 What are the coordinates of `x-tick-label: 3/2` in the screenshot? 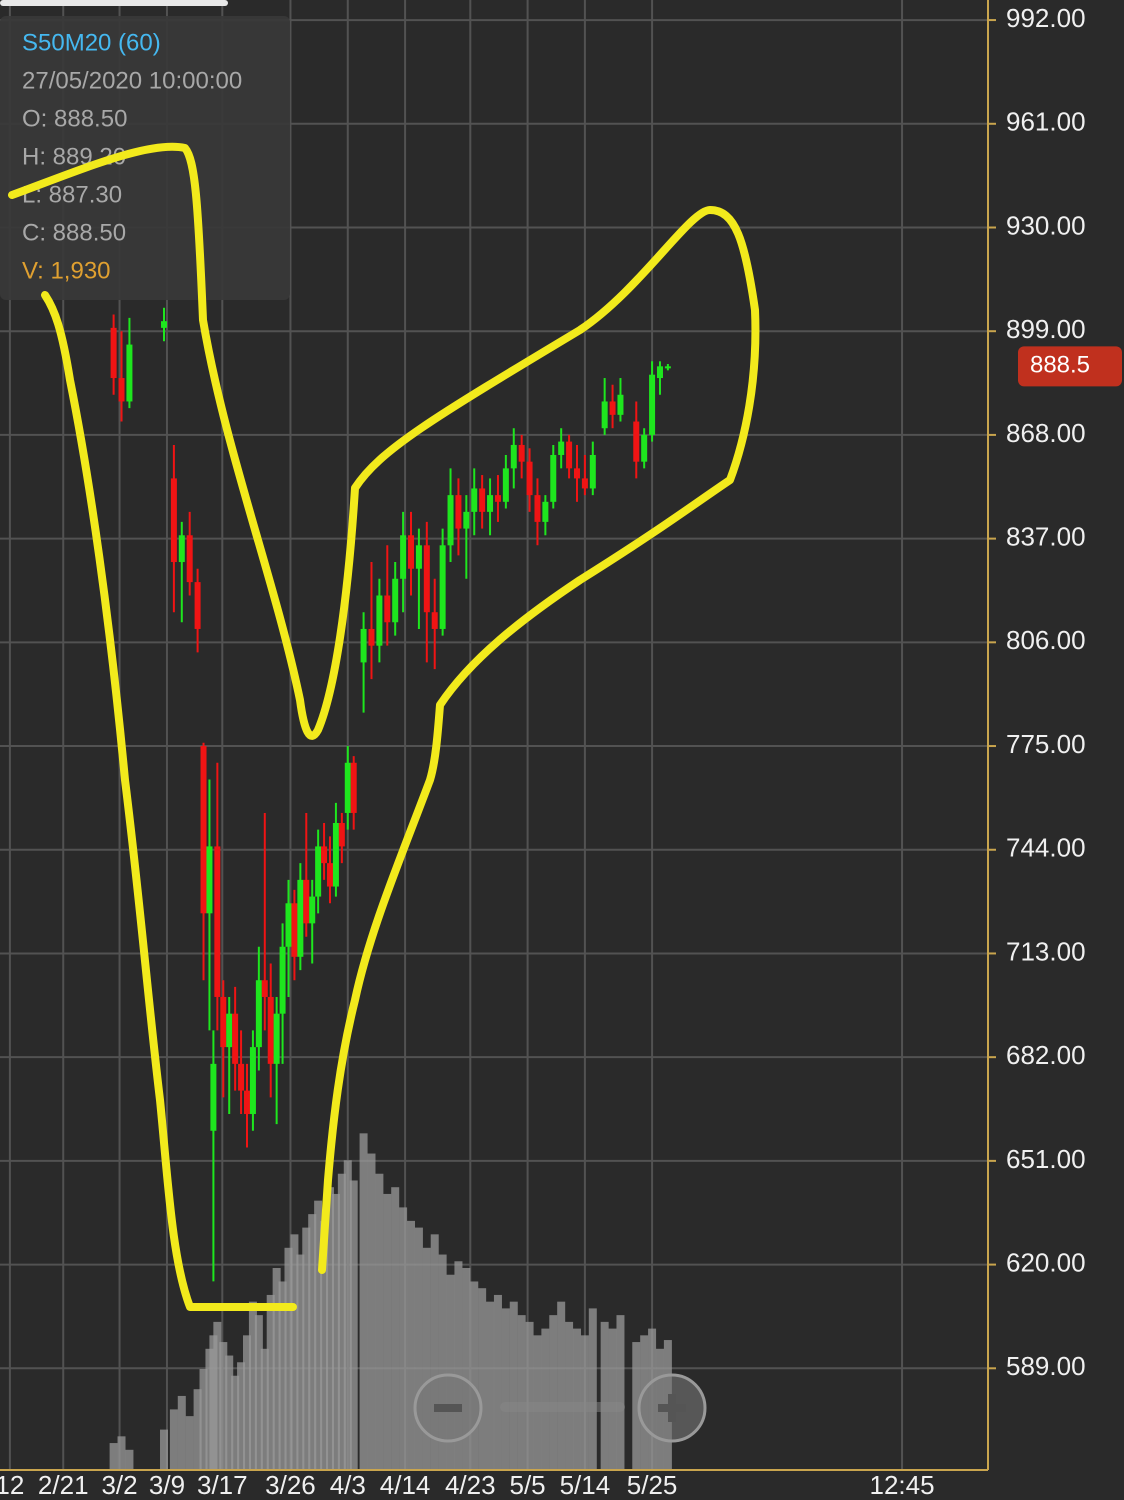 It's located at (119, 1485).